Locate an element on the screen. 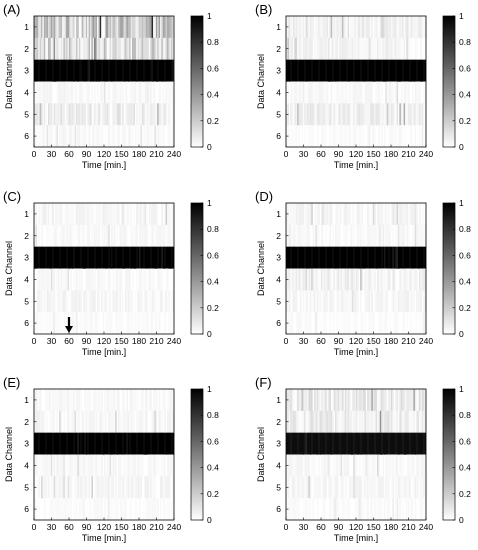  y-tick-label: 6 is located at coordinates (278, 509).